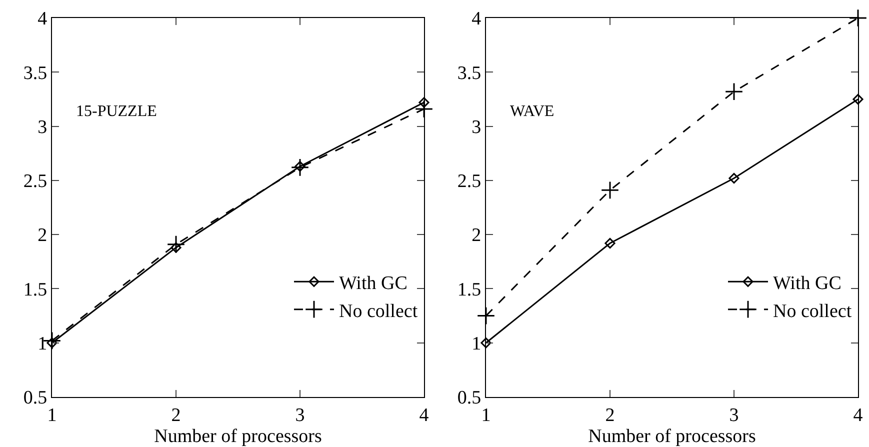 Image resolution: width=869 pixels, height=447 pixels. I want to click on annotation: 15-PUZZLE, so click(116, 111).